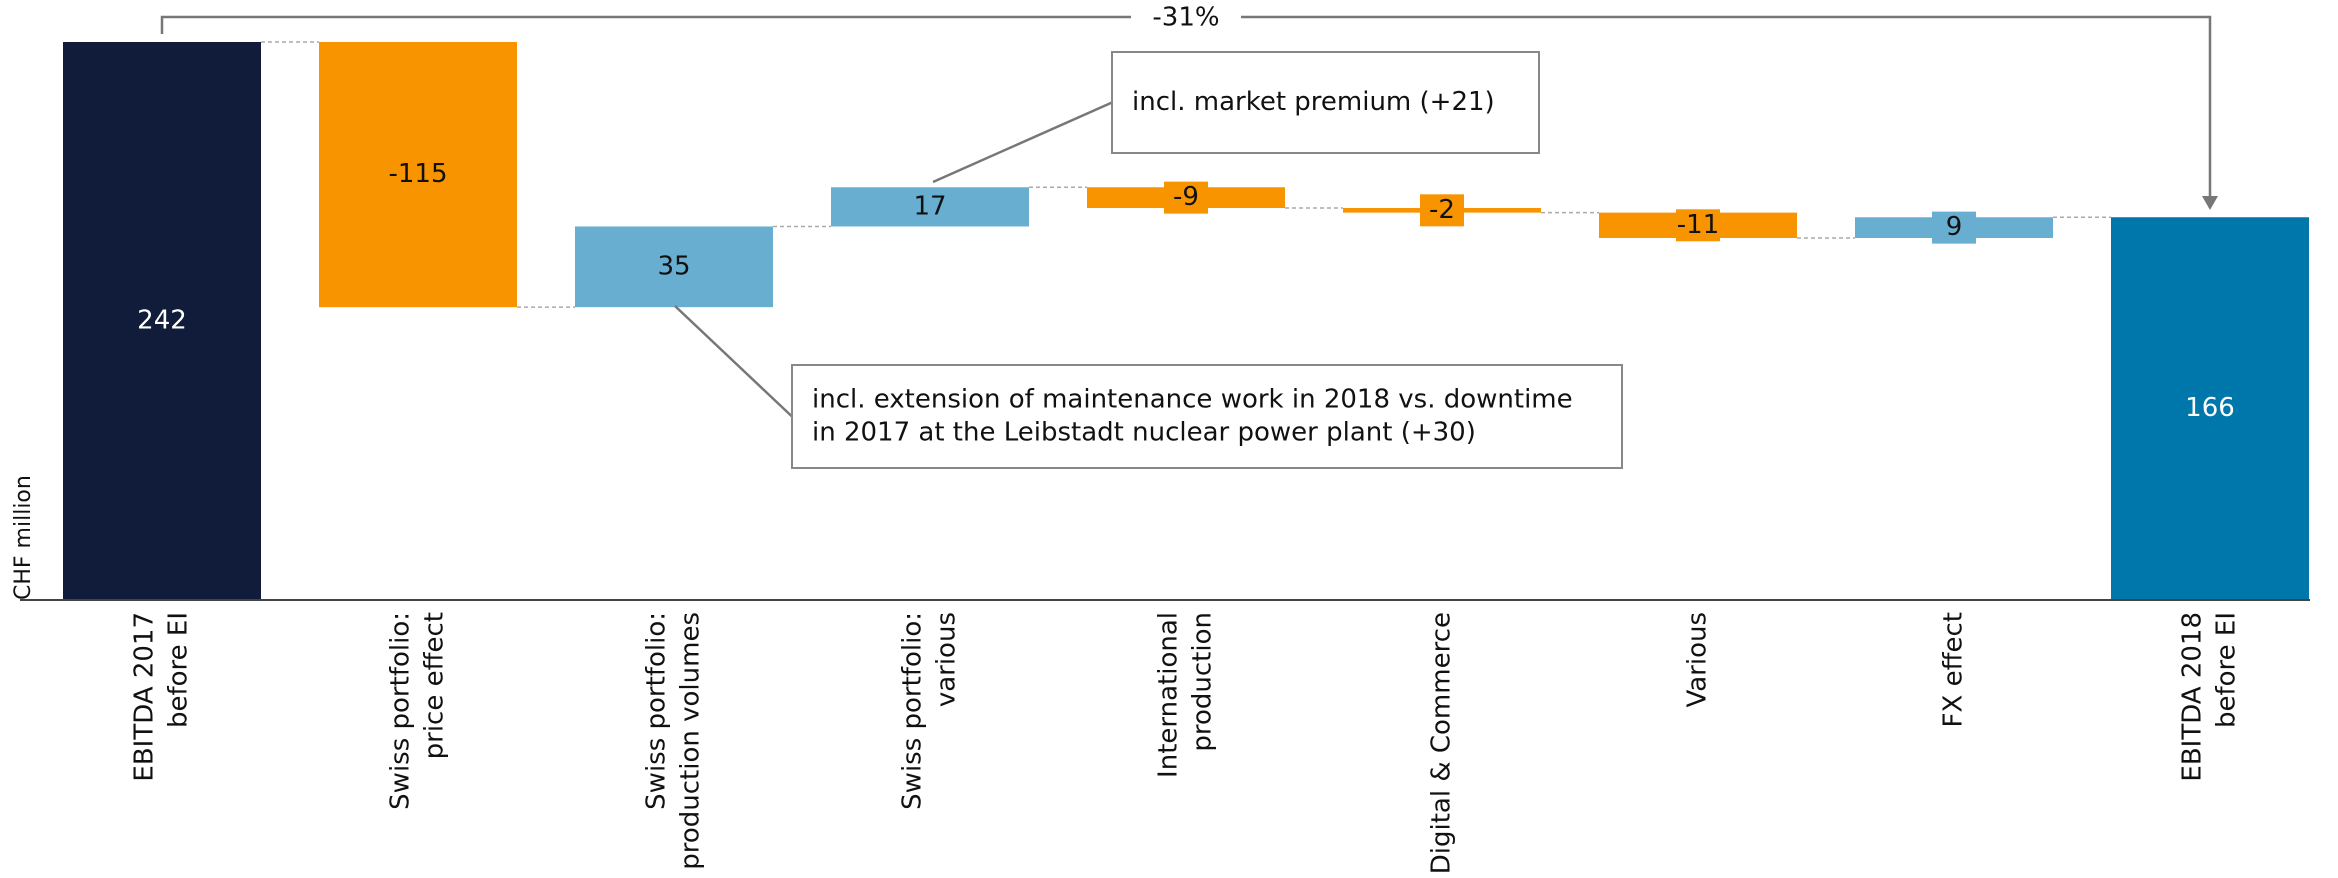  What do you see at coordinates (2210, 203) in the screenshot?
I see `arrow` at bounding box center [2210, 203].